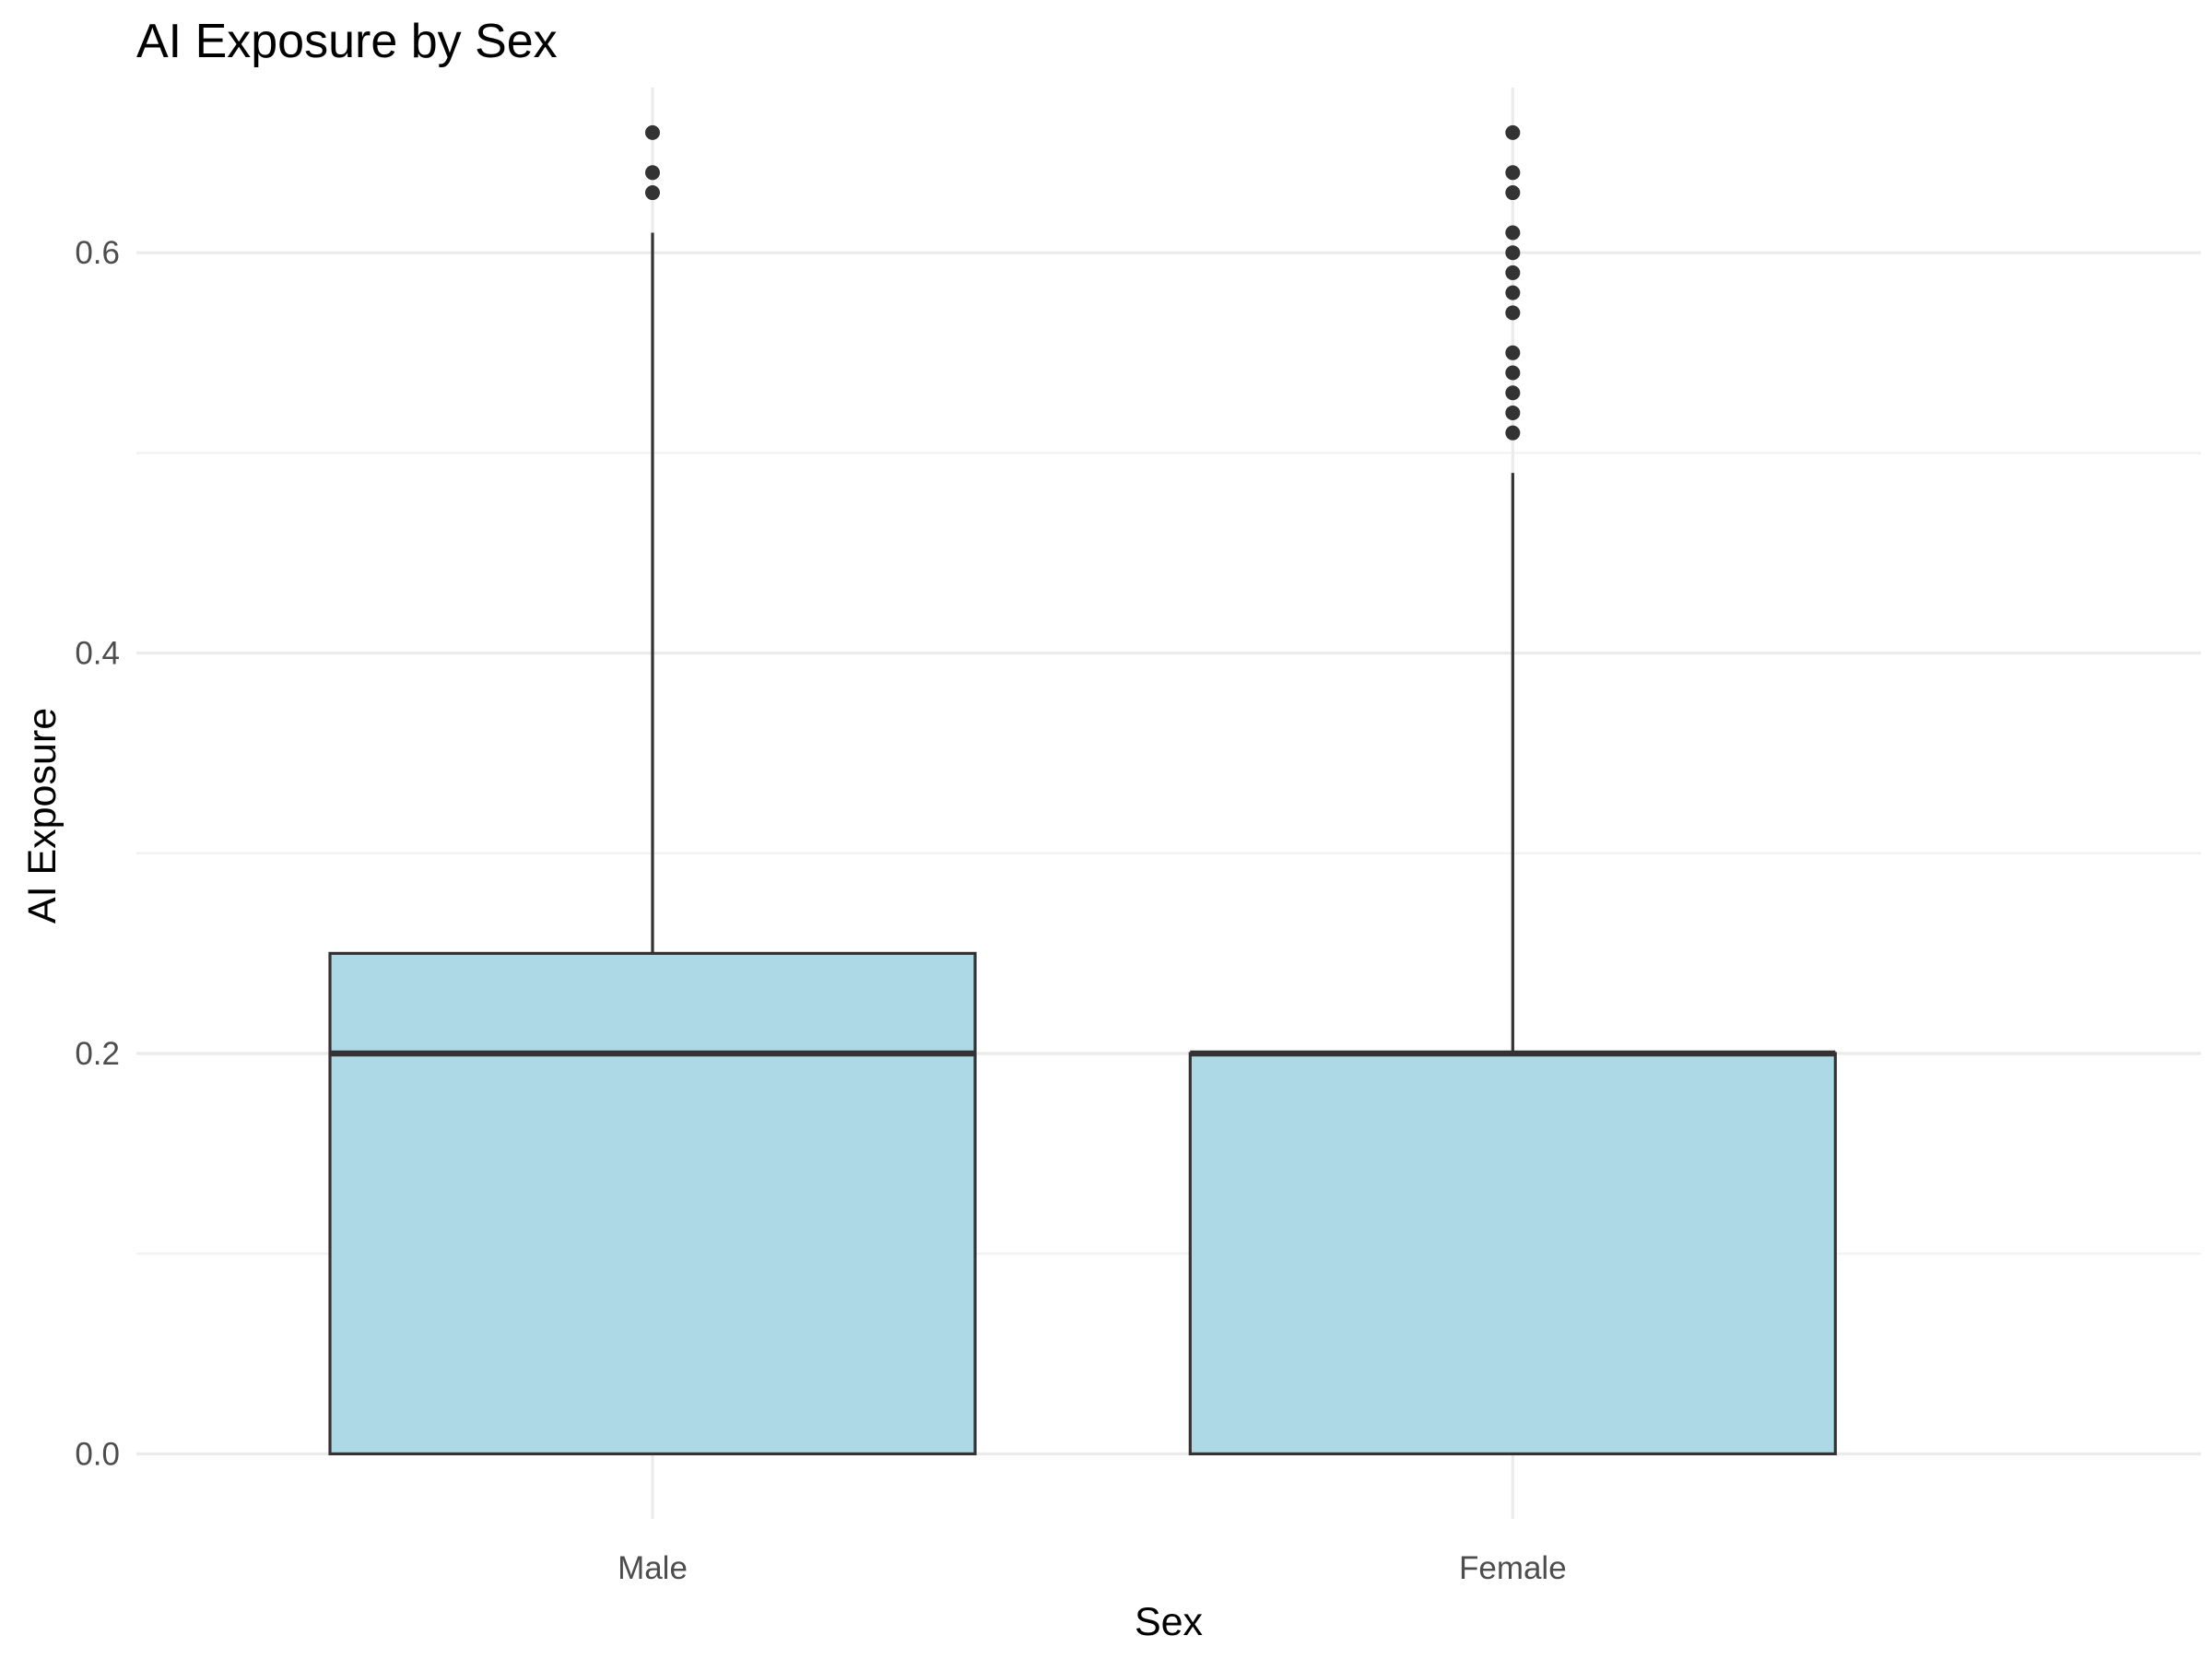 This screenshot has height=1659, width=2212. Describe the element at coordinates (97, 853) in the screenshot. I see `y-axis-ticks: 0.0 0.2 0.4 0.6` at that location.